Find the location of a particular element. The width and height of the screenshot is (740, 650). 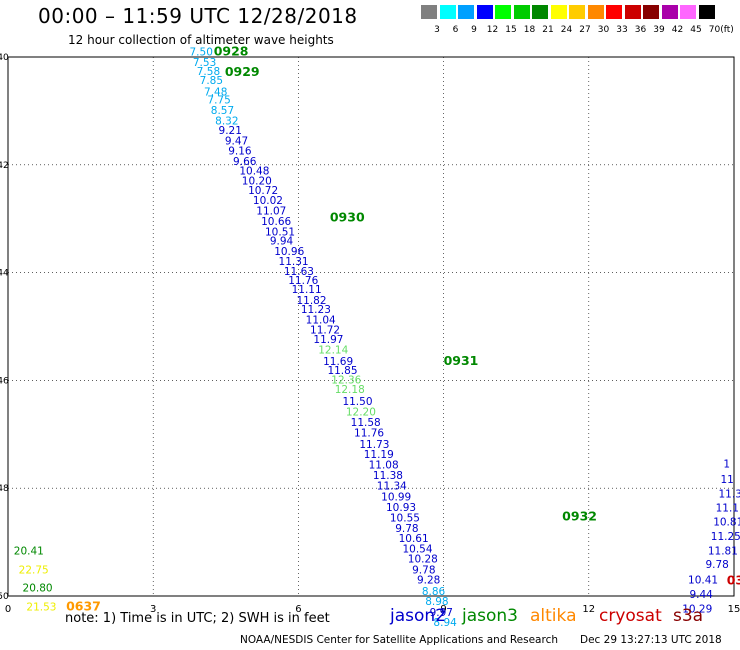

satellite-legend-s3a: s3a is located at coordinates (688, 616).